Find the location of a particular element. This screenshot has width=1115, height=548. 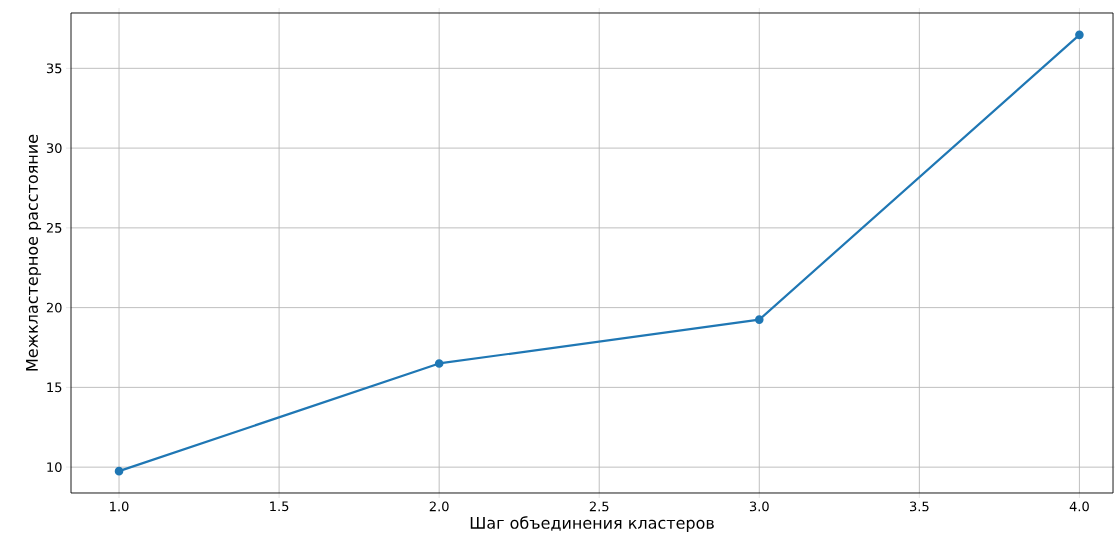

x-tick-label: 4.0 is located at coordinates (1079, 506).